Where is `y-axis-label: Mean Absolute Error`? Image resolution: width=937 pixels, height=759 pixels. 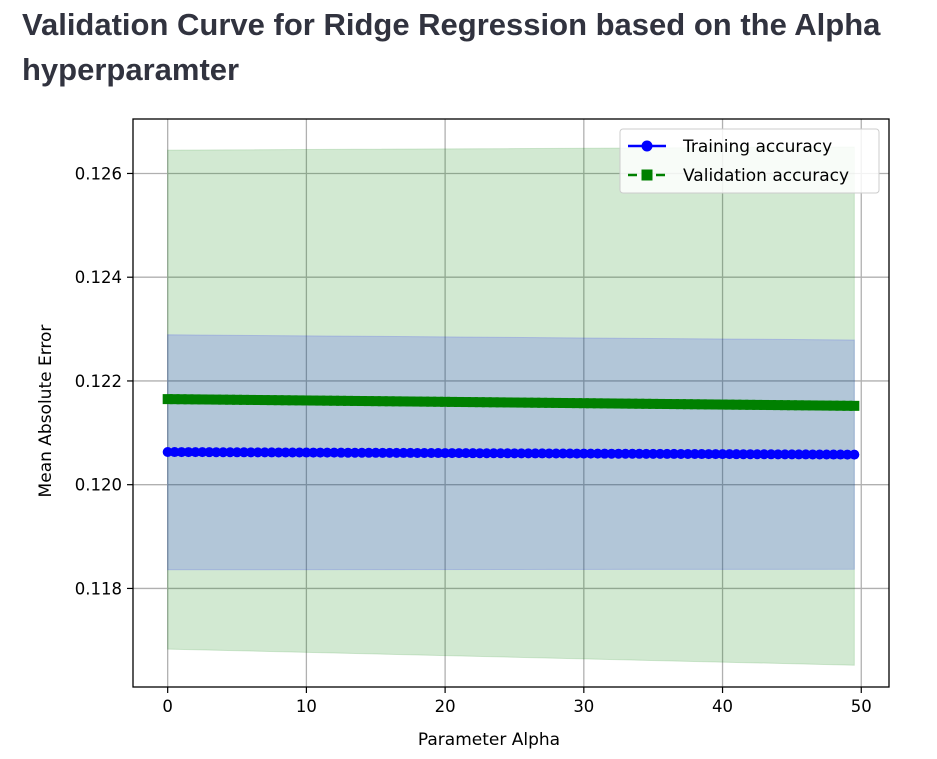
y-axis-label: Mean Absolute Error is located at coordinates (46, 411).